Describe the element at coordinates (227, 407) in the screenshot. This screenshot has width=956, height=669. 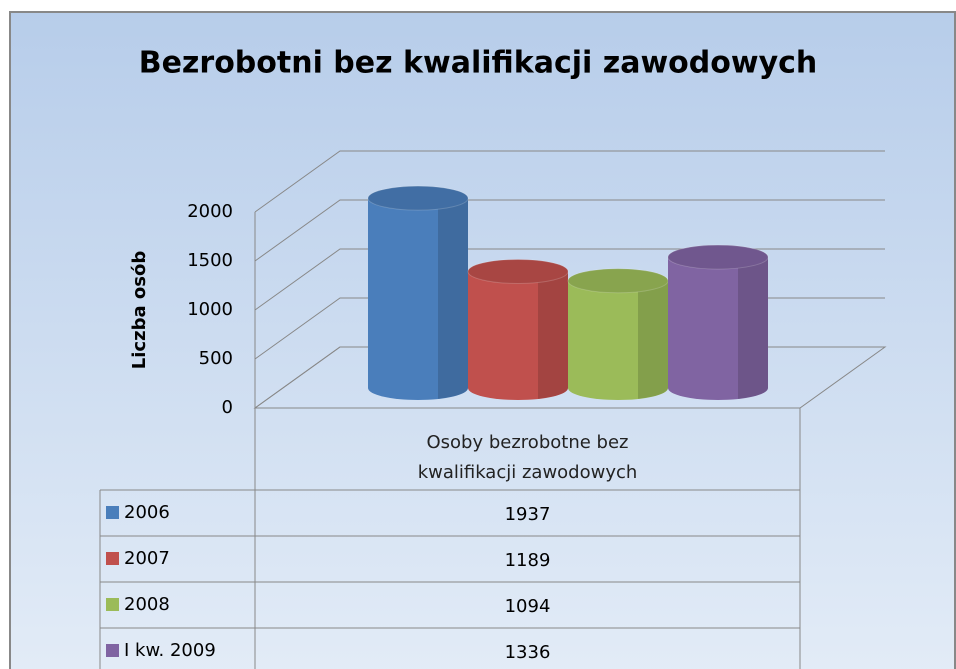
I see `y-tick-label: 0` at that location.